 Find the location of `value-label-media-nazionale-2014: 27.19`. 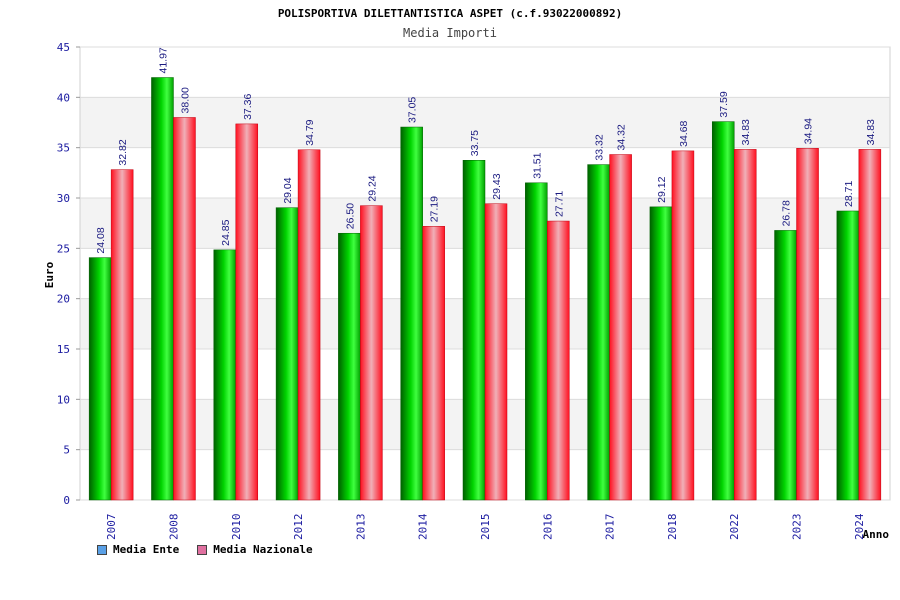

value-label-media-nazionale-2014: 27.19 is located at coordinates (435, 209).